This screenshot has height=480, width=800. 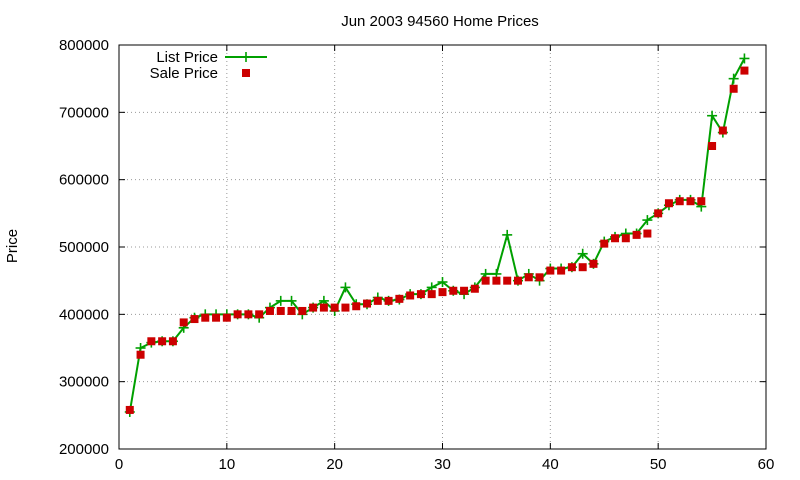 What do you see at coordinates (442, 464) in the screenshot?
I see `x-tick-label: 30` at bounding box center [442, 464].